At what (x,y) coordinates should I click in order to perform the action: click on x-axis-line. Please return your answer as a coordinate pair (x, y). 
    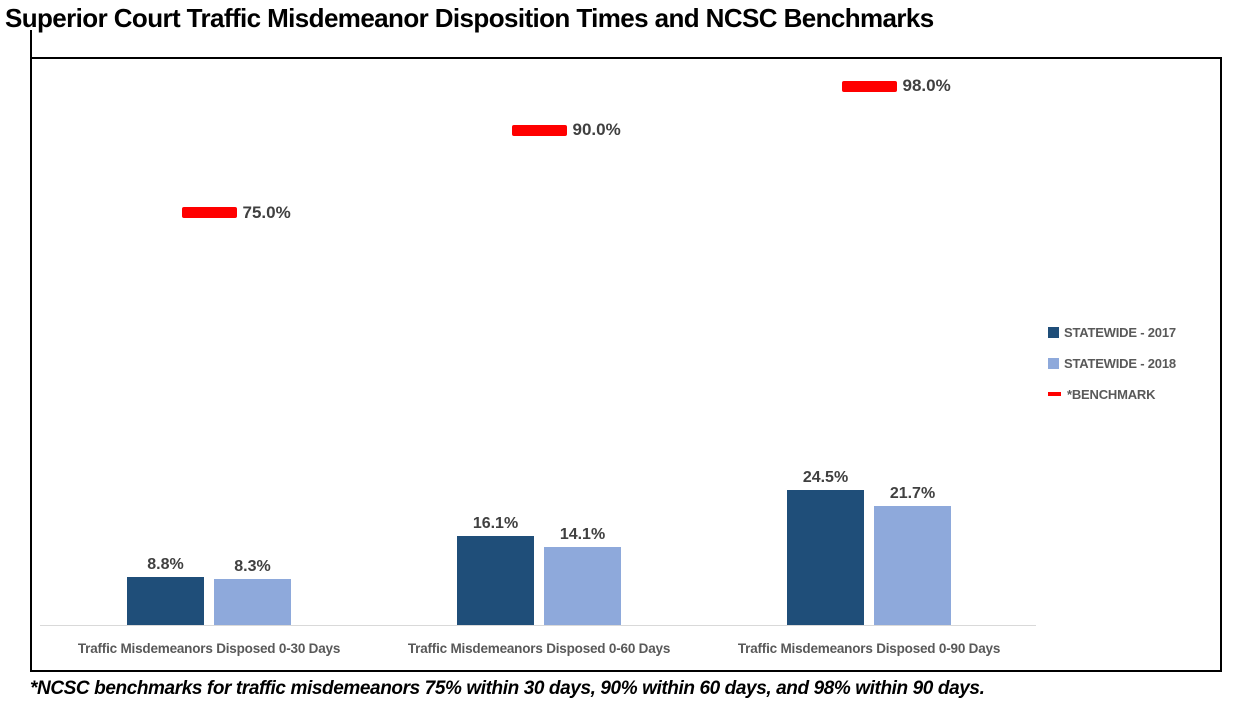
    Looking at the image, I should click on (538, 625).